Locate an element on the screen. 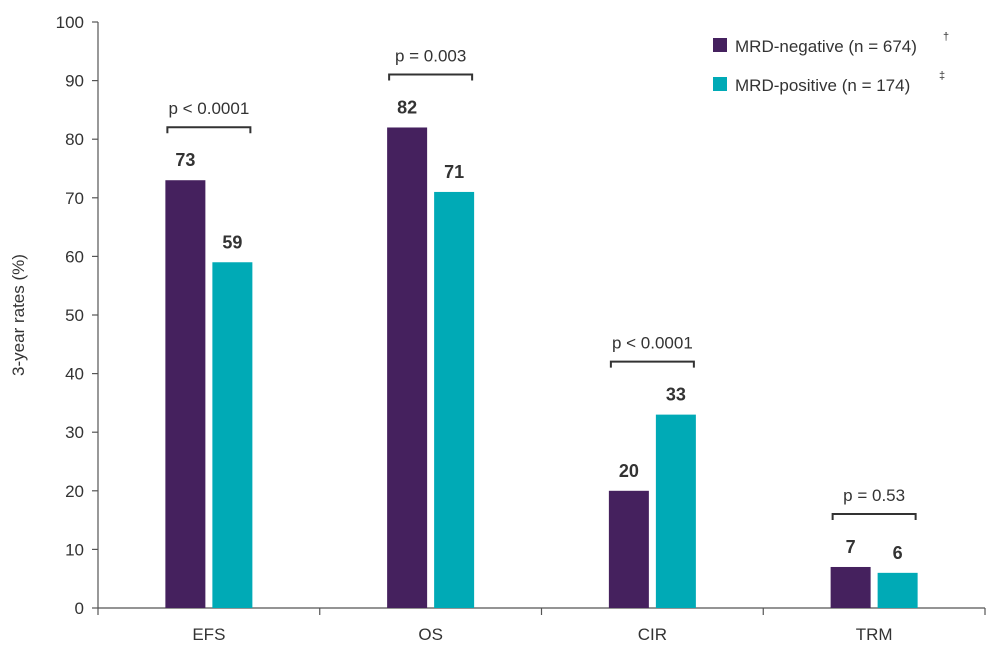 The image size is (1000, 667). y-tick-label: 100 is located at coordinates (70, 22).